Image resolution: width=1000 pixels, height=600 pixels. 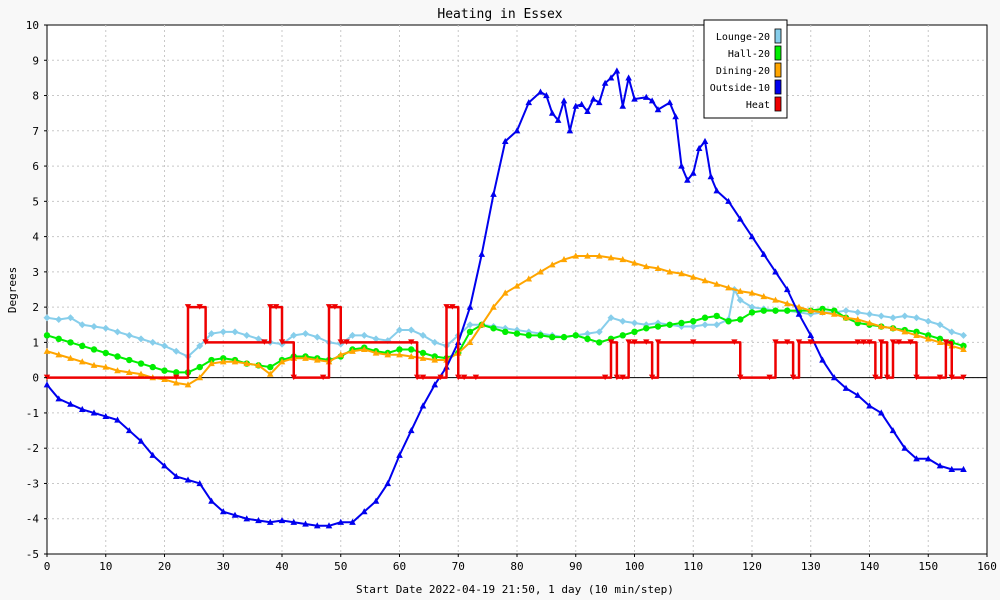 I want to click on legend-label-lounge-20: Lounge-20, so click(x=743, y=37).